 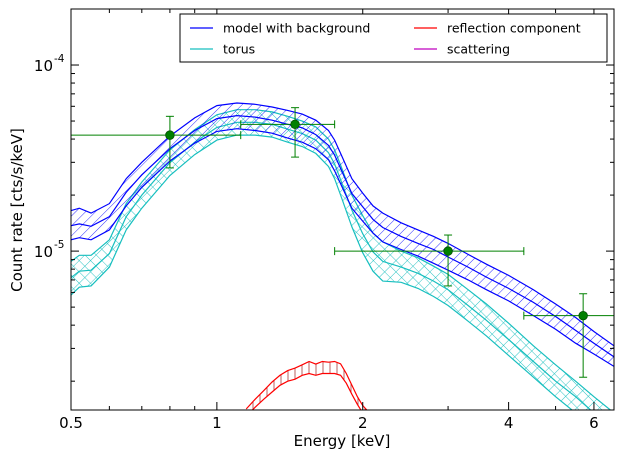 What do you see at coordinates (514, 28) in the screenshot?
I see `legend-label-reflection-component: reflection component` at bounding box center [514, 28].